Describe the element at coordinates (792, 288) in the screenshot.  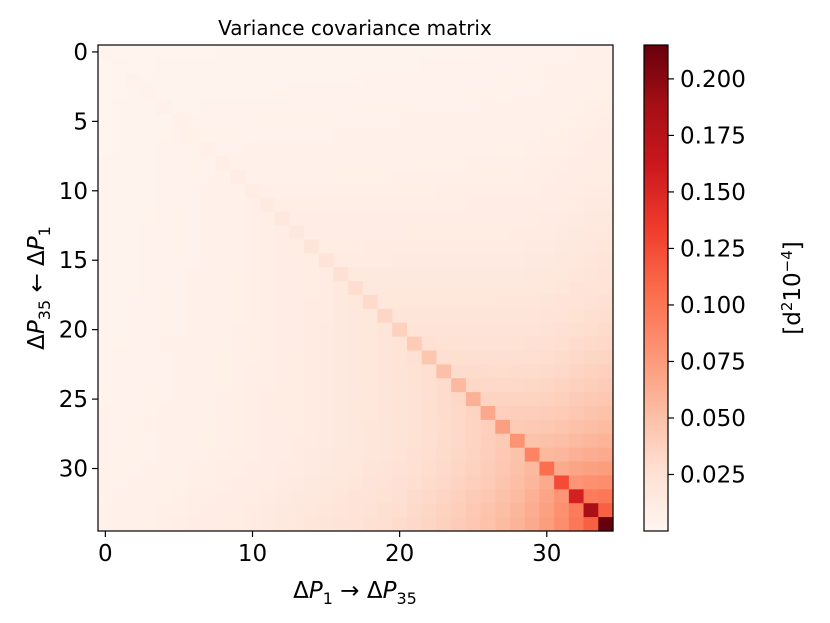
I see `colorbar-label: [d210−4]` at that location.